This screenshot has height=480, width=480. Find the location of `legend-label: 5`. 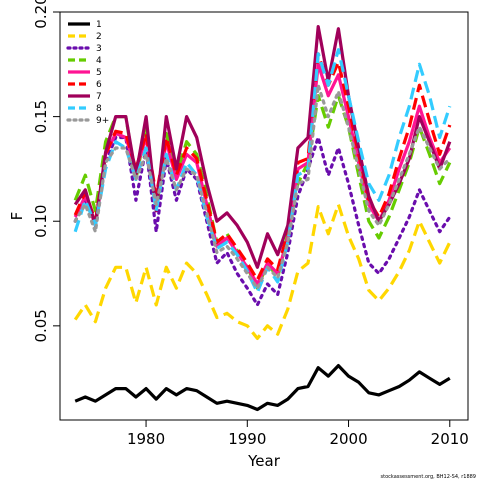

legend-label: 5 is located at coordinates (99, 73).